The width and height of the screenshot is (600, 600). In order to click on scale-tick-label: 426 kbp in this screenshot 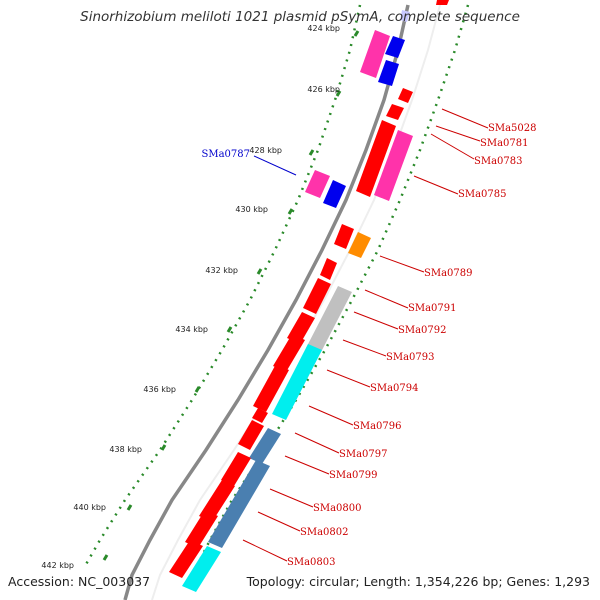, I will do `click(323, 89)`.